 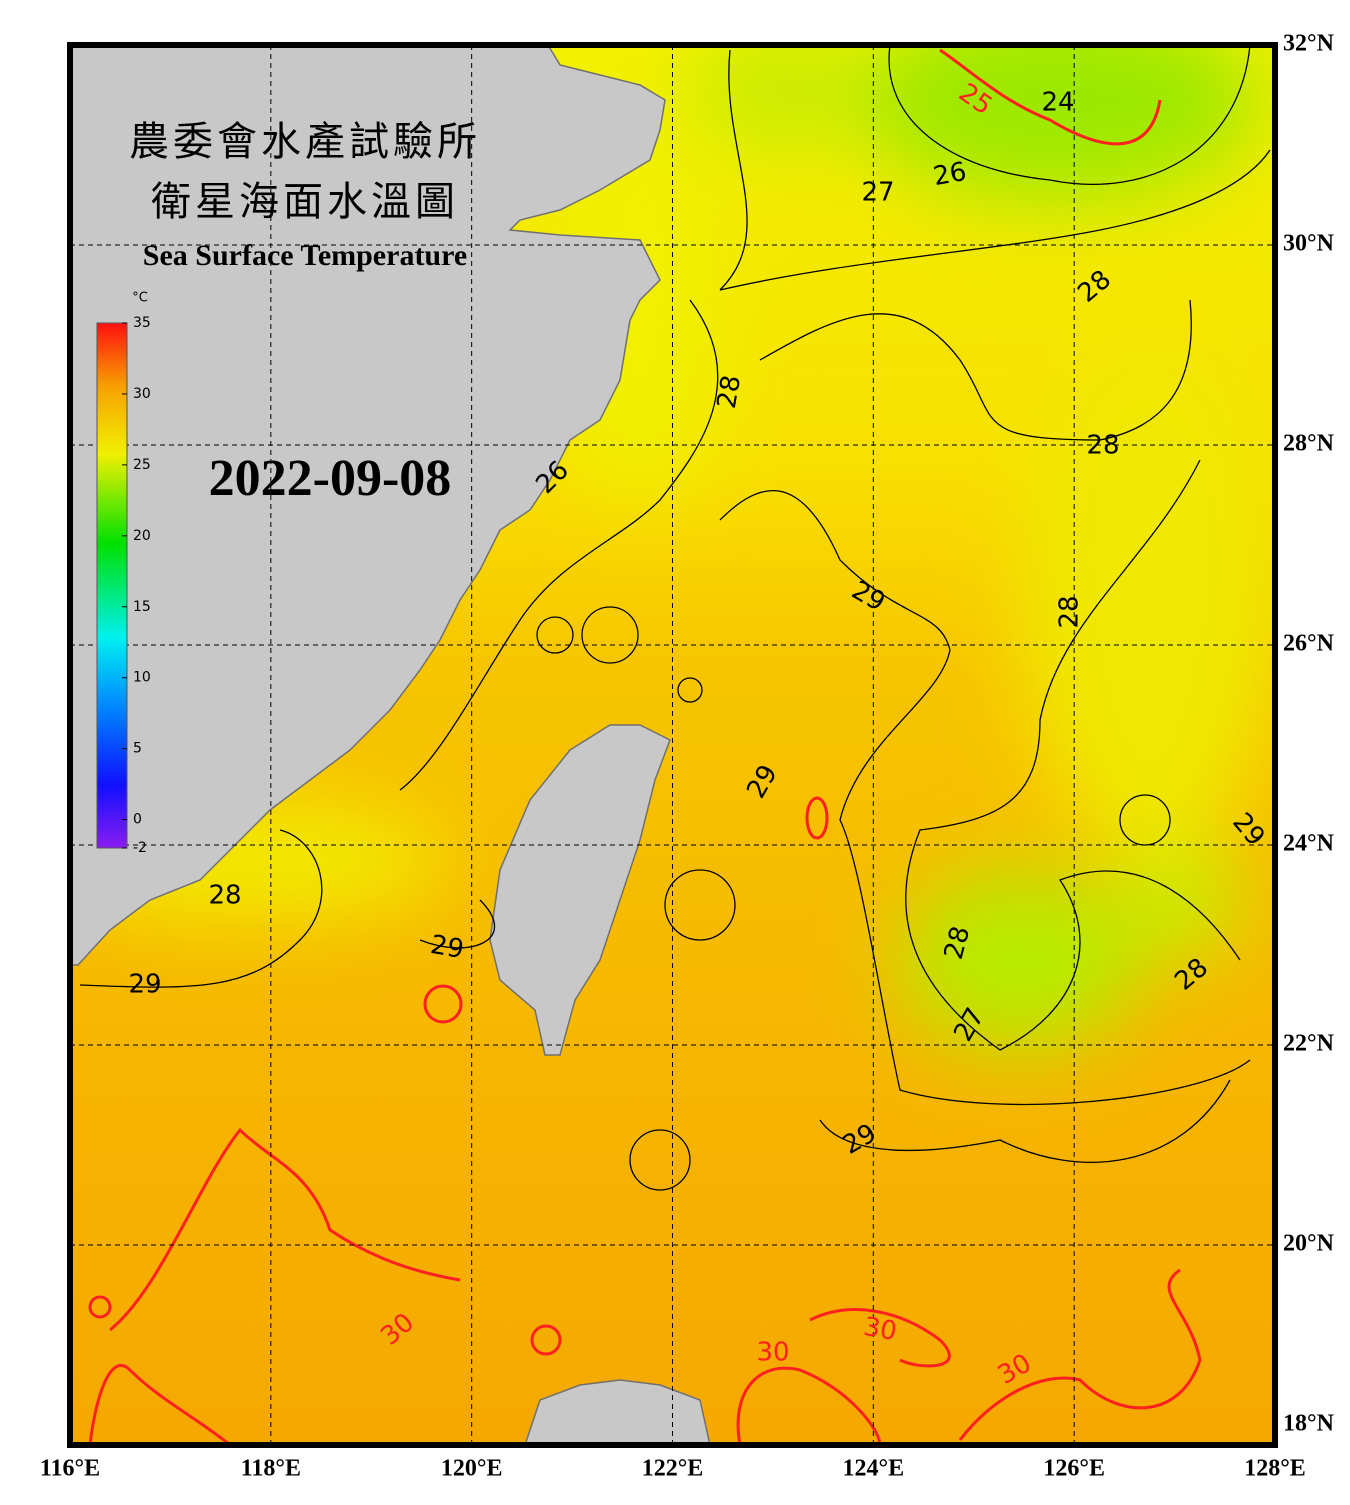 What do you see at coordinates (112, 585) in the screenshot?
I see `colorbar` at bounding box center [112, 585].